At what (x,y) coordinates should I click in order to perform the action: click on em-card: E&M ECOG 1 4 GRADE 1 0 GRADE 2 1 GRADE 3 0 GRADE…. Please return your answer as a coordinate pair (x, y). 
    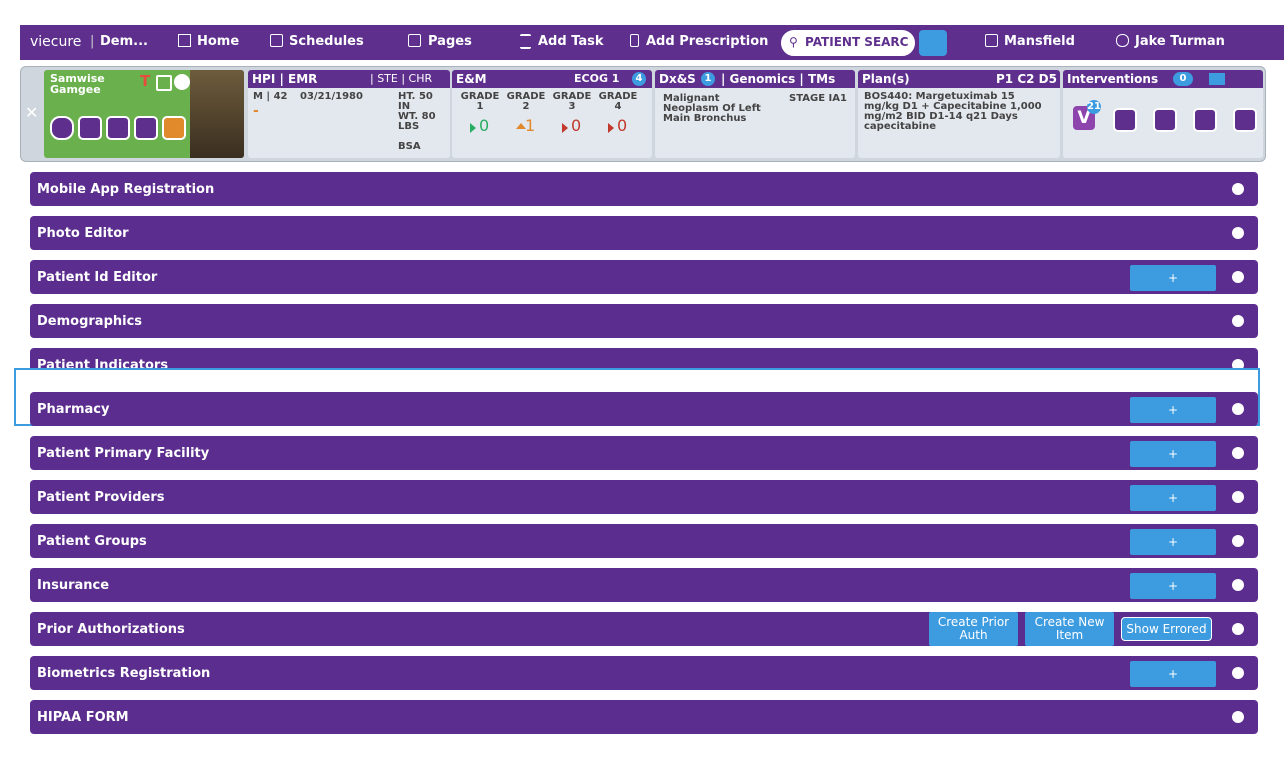
    Looking at the image, I should click on (552, 114).